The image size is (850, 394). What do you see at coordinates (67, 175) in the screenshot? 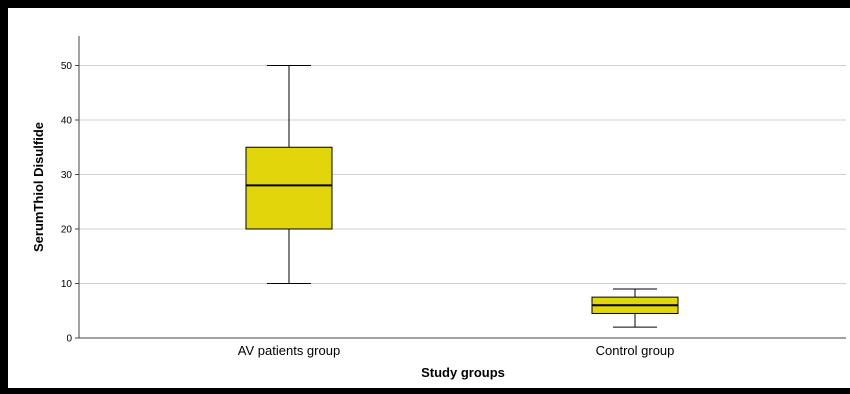
I see `y-tick-label: 30` at bounding box center [67, 175].